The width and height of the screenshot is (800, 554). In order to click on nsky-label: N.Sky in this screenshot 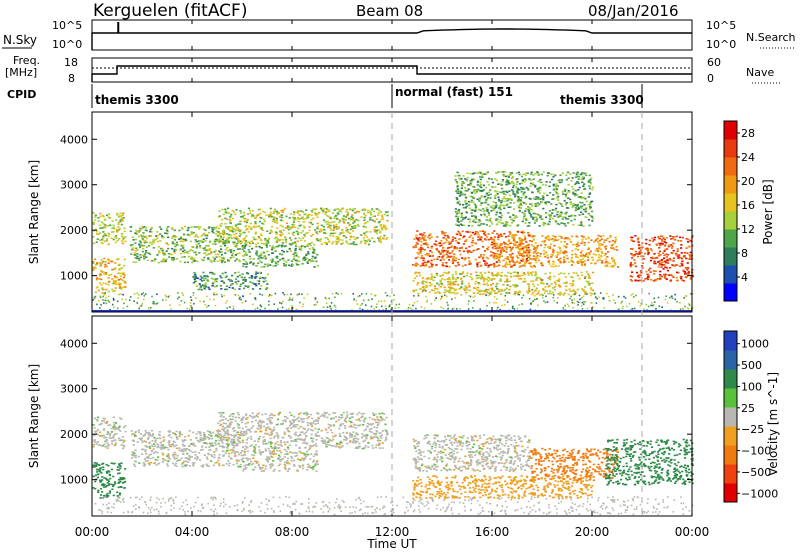, I will do `click(20, 40)`.